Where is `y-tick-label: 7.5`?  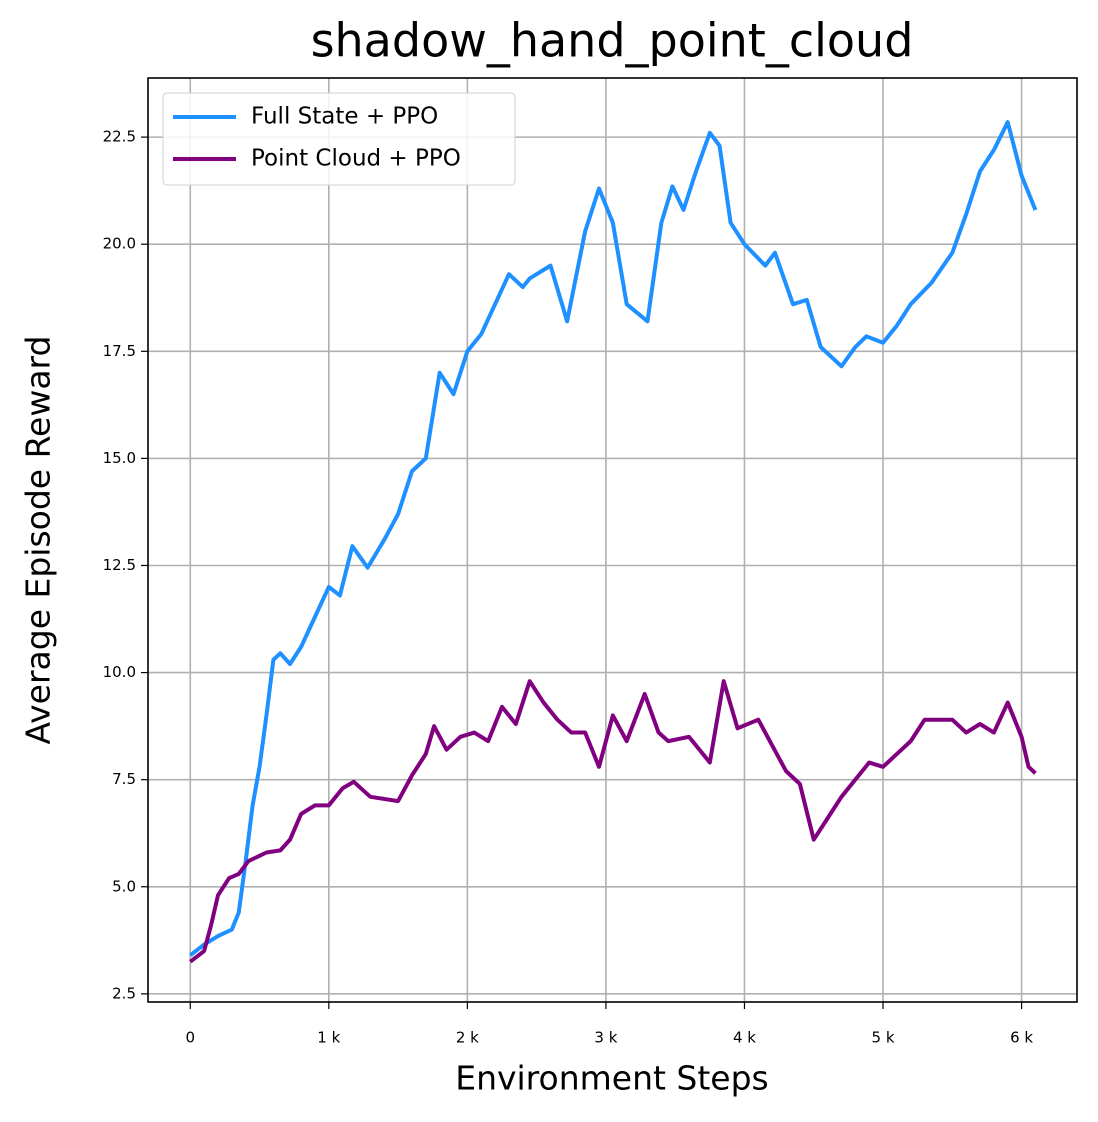 y-tick-label: 7.5 is located at coordinates (124, 779).